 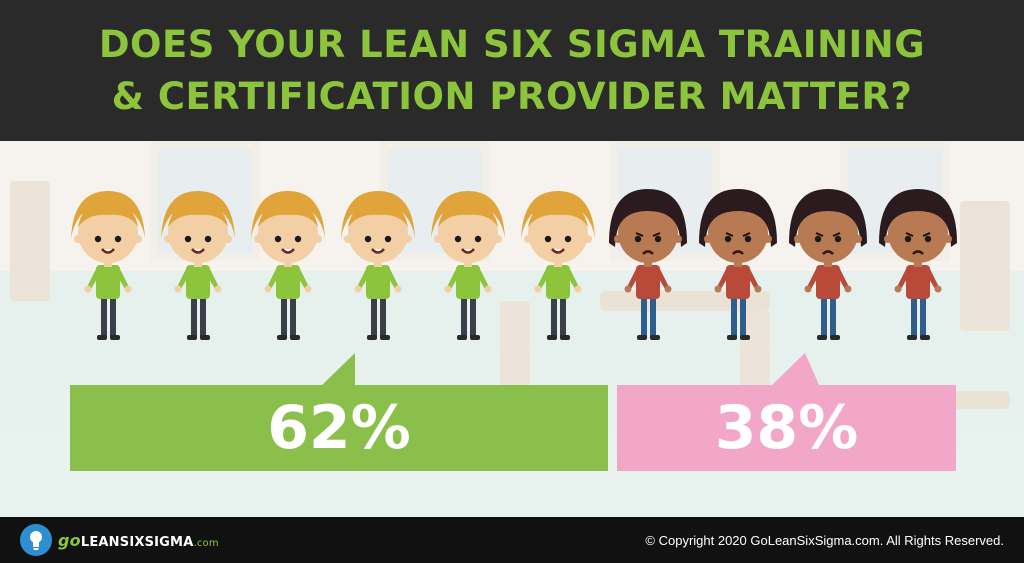 I want to click on no-percentage-value: 38%, so click(x=786, y=428).